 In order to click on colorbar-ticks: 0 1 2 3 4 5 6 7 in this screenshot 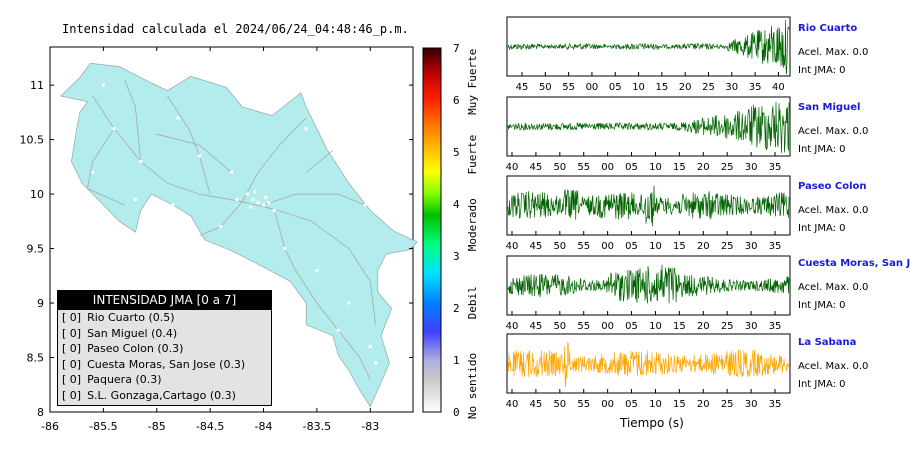, I will do `click(456, 230)`.